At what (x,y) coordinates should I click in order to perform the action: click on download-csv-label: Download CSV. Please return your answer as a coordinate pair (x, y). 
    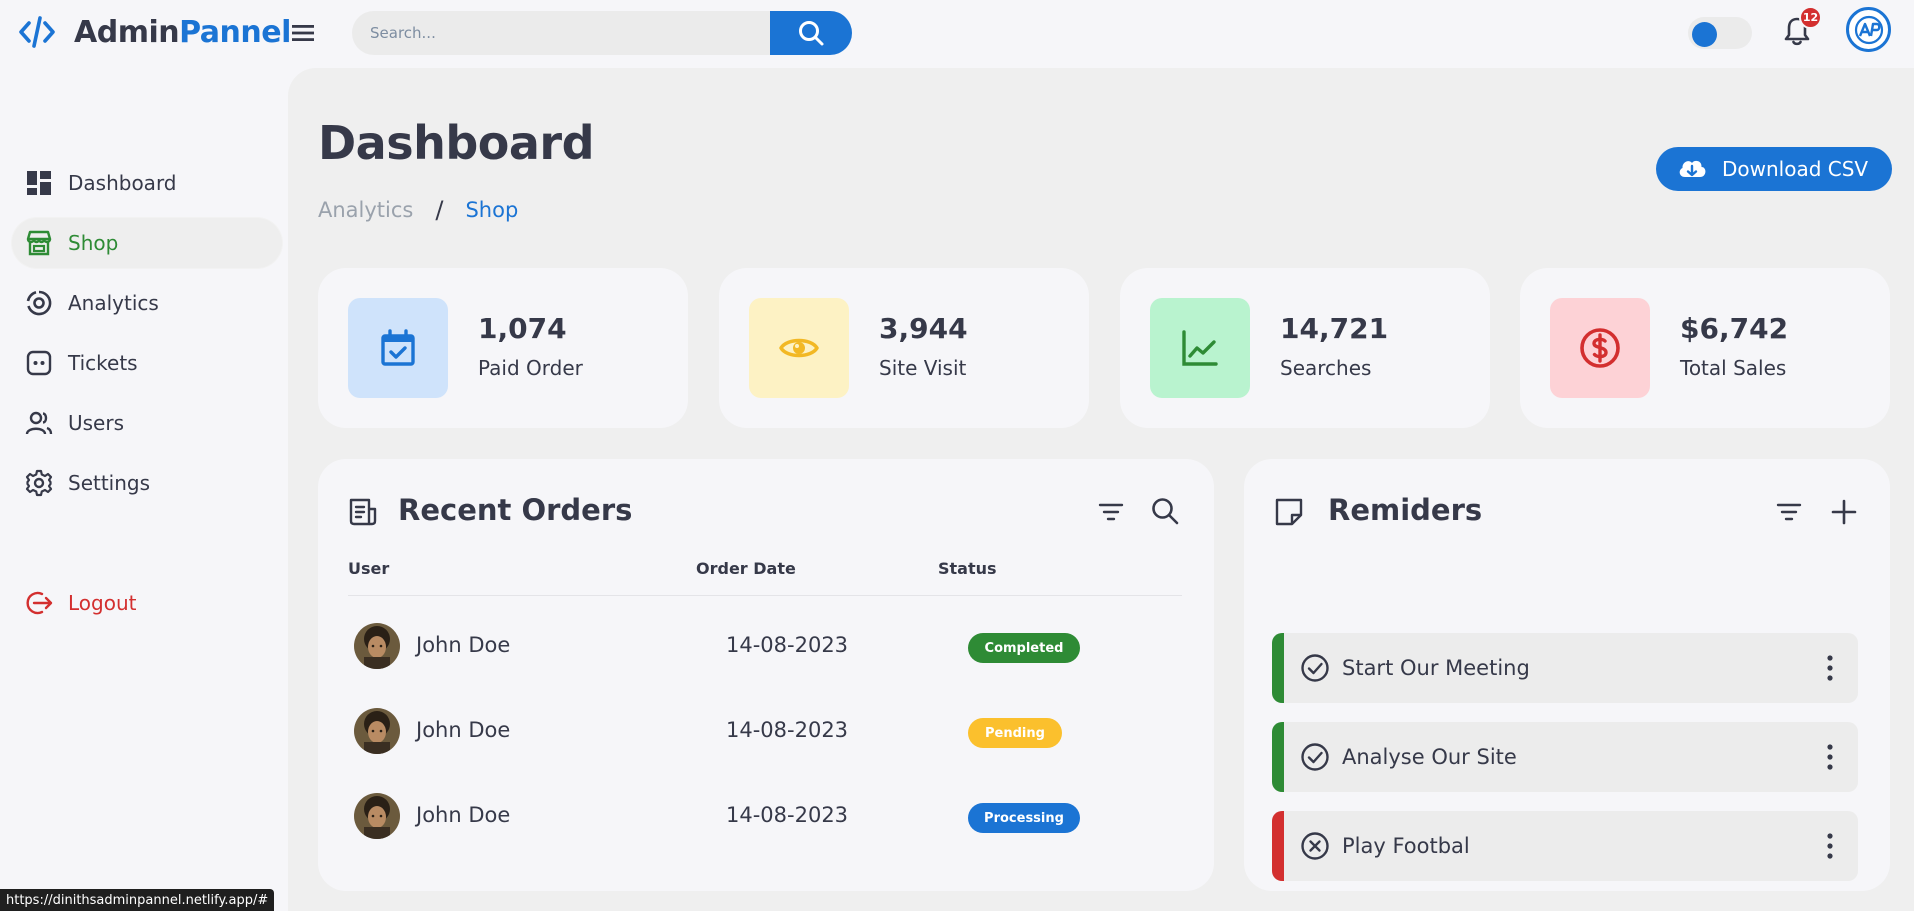
    Looking at the image, I should click on (1795, 169).